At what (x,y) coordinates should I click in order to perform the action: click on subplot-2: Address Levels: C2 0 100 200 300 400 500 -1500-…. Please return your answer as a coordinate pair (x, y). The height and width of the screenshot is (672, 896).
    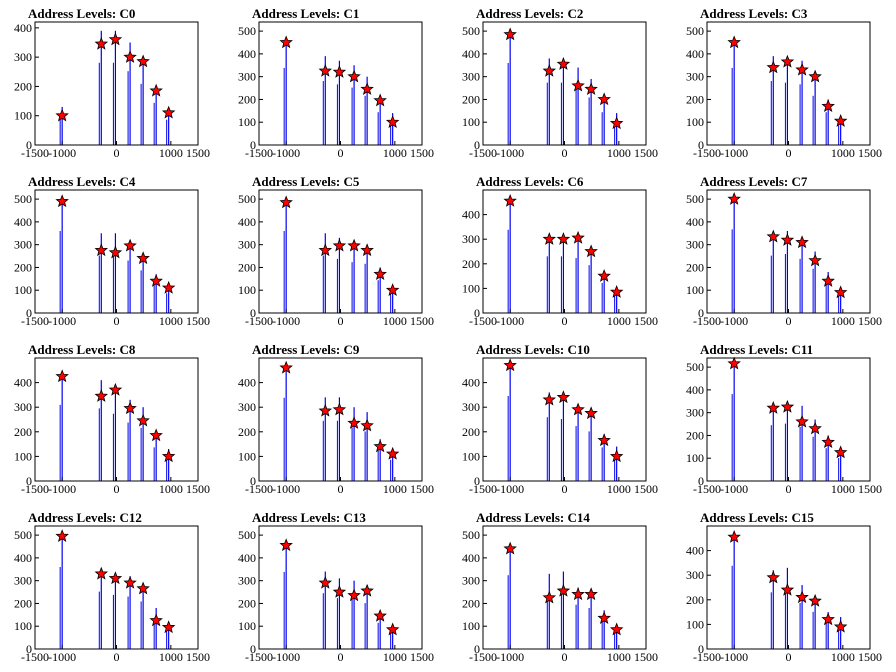
    Looking at the image, I should click on (560, 83).